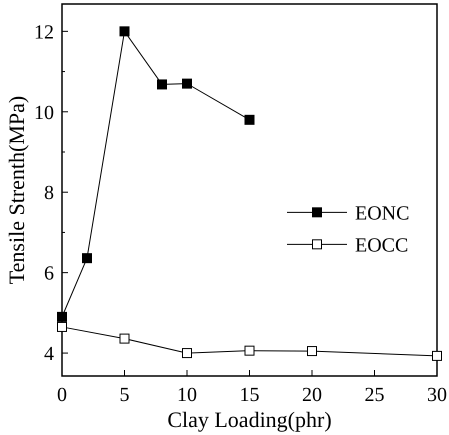 The width and height of the screenshot is (449, 435). What do you see at coordinates (49, 354) in the screenshot?
I see `y-tick-label: 4` at bounding box center [49, 354].